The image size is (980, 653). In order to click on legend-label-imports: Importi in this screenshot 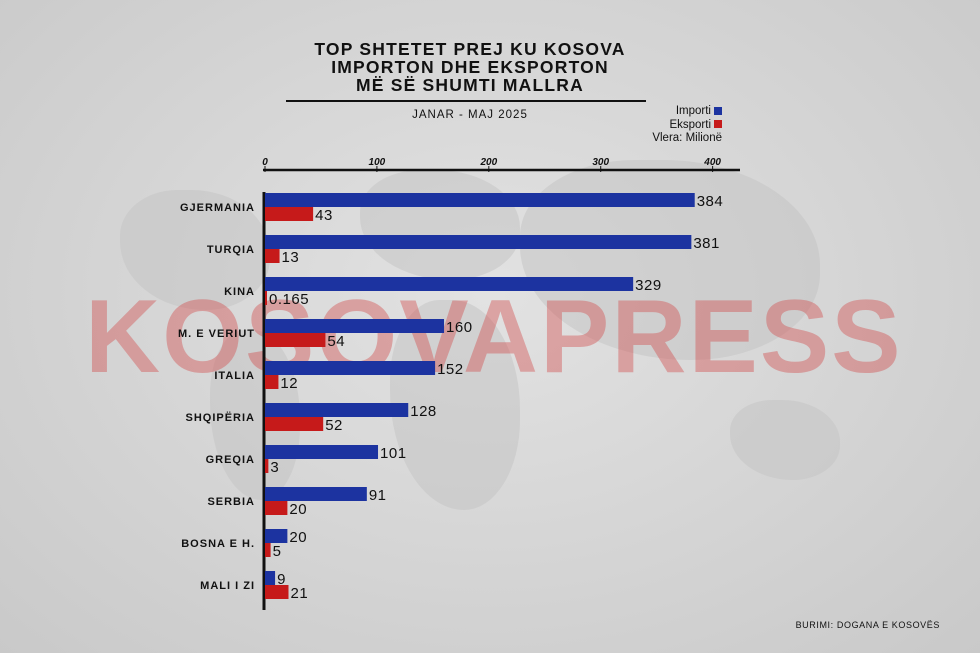, I will do `click(693, 111)`.